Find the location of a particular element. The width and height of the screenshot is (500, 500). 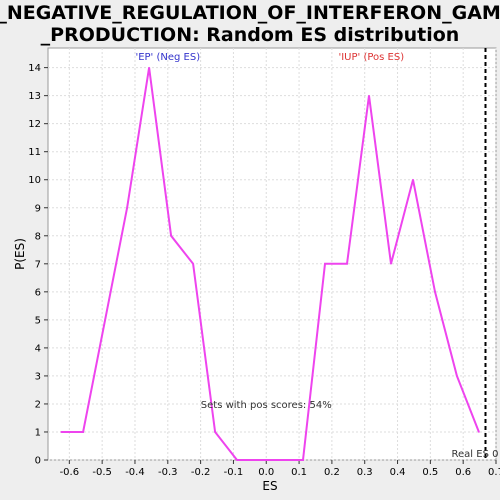

x-tick-label: -0.2 is located at coordinates (201, 472).